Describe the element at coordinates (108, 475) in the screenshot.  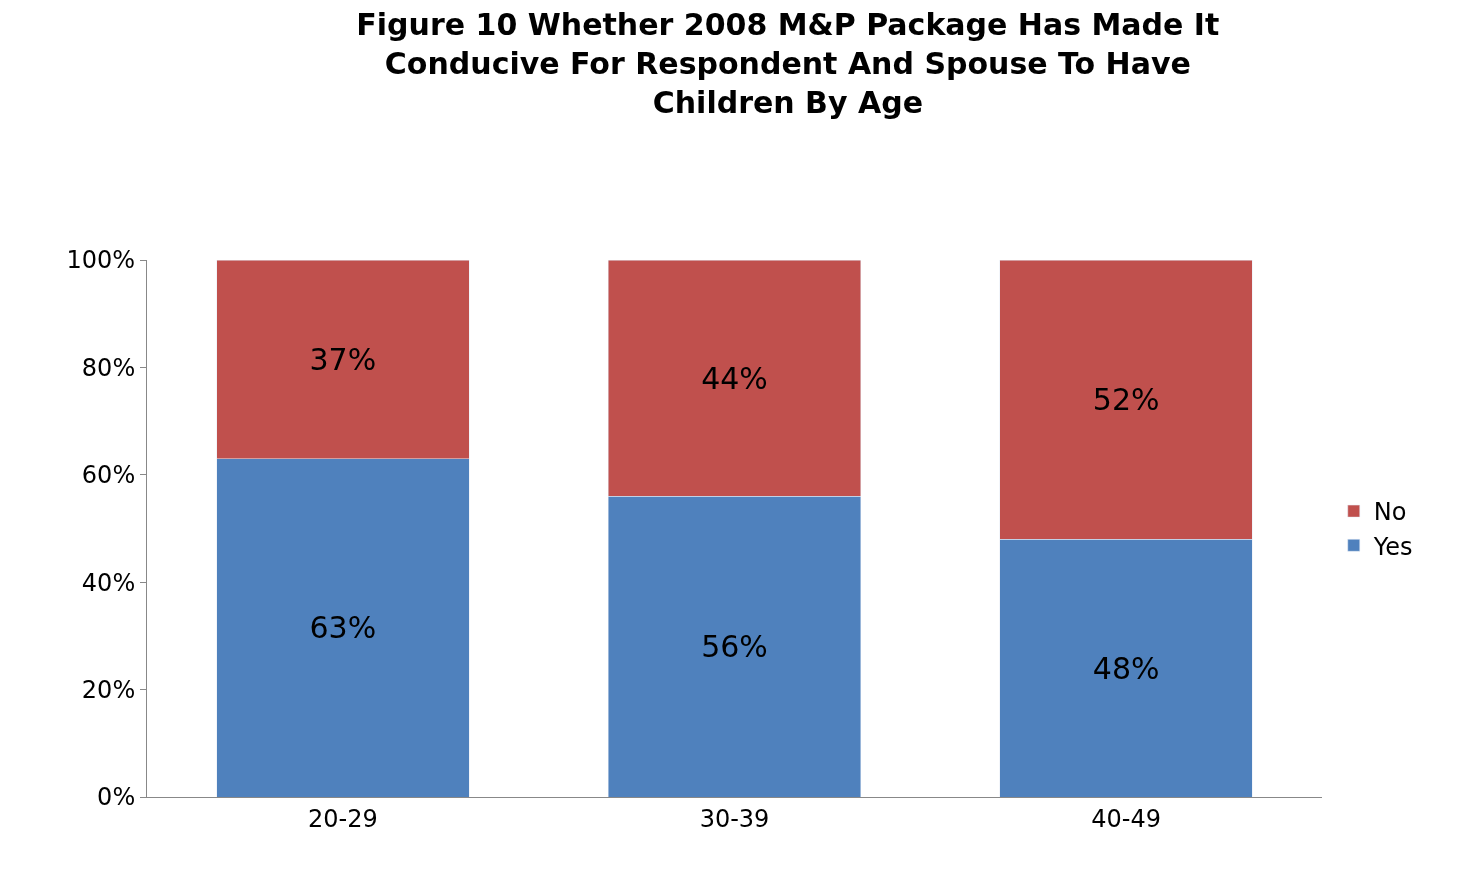
I see `y-tick-label: 60%` at that location.